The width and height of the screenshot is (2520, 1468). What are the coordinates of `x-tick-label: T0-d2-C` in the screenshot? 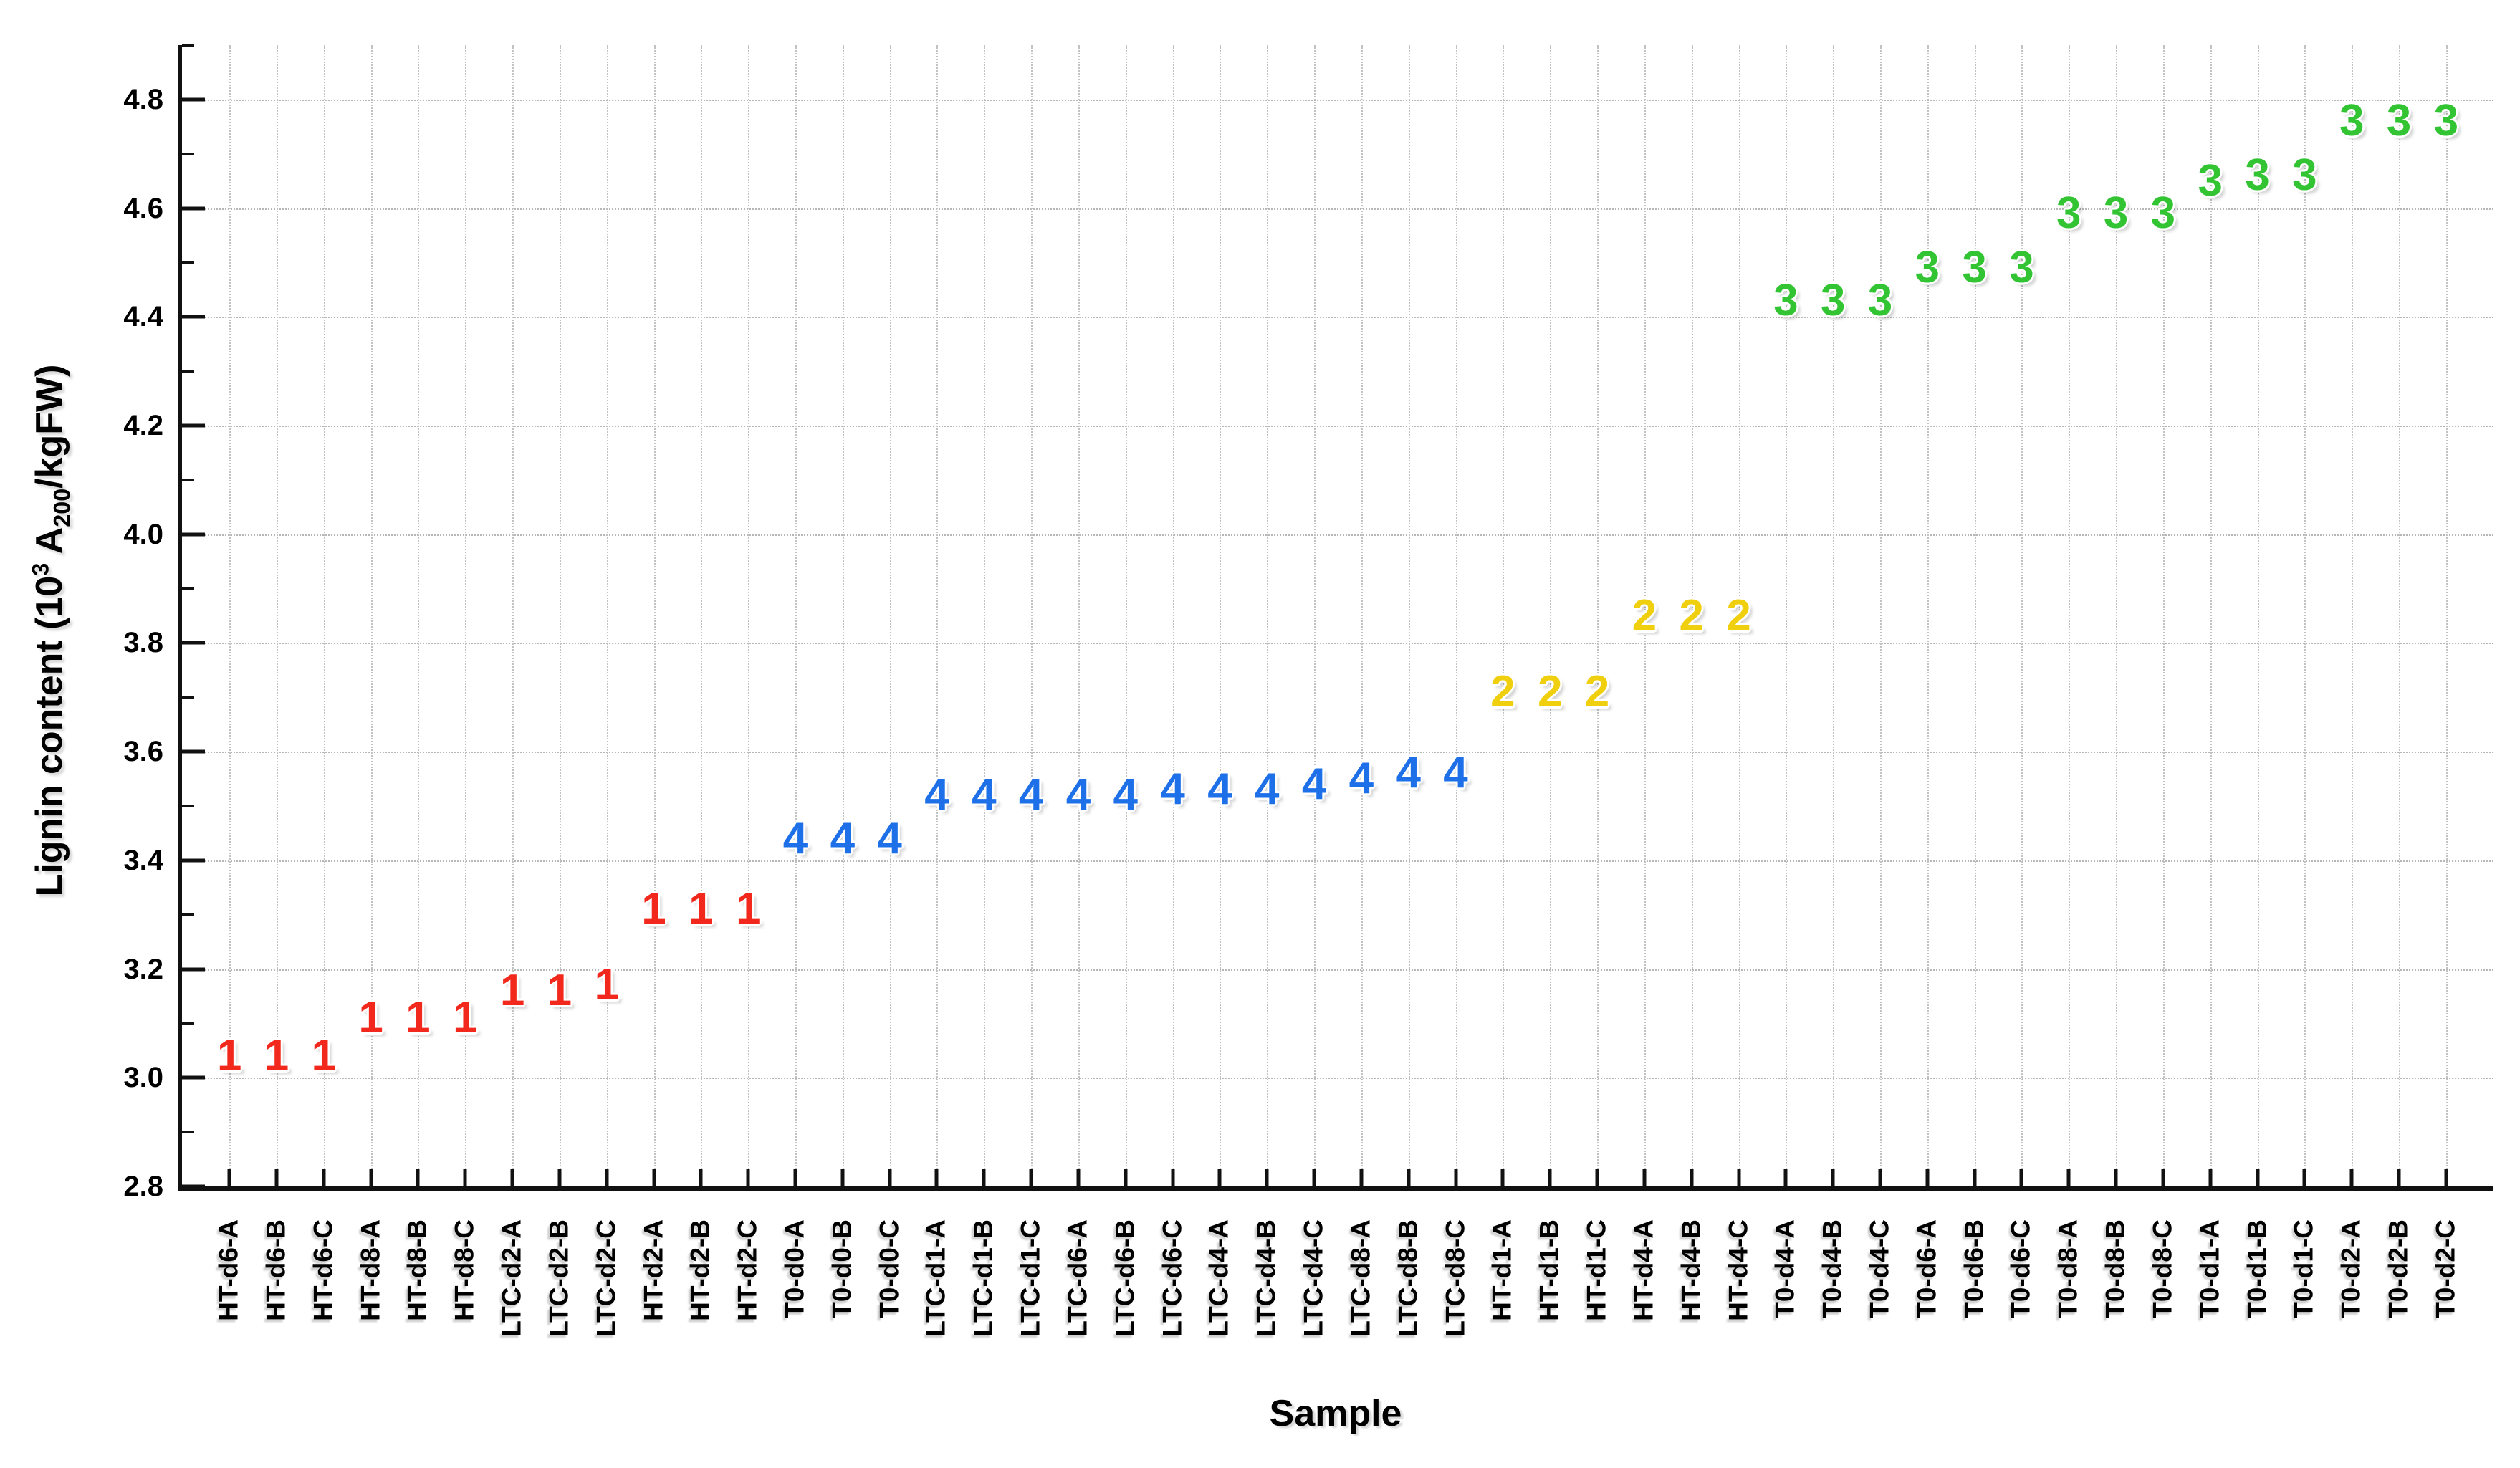 It's located at (2445, 1268).